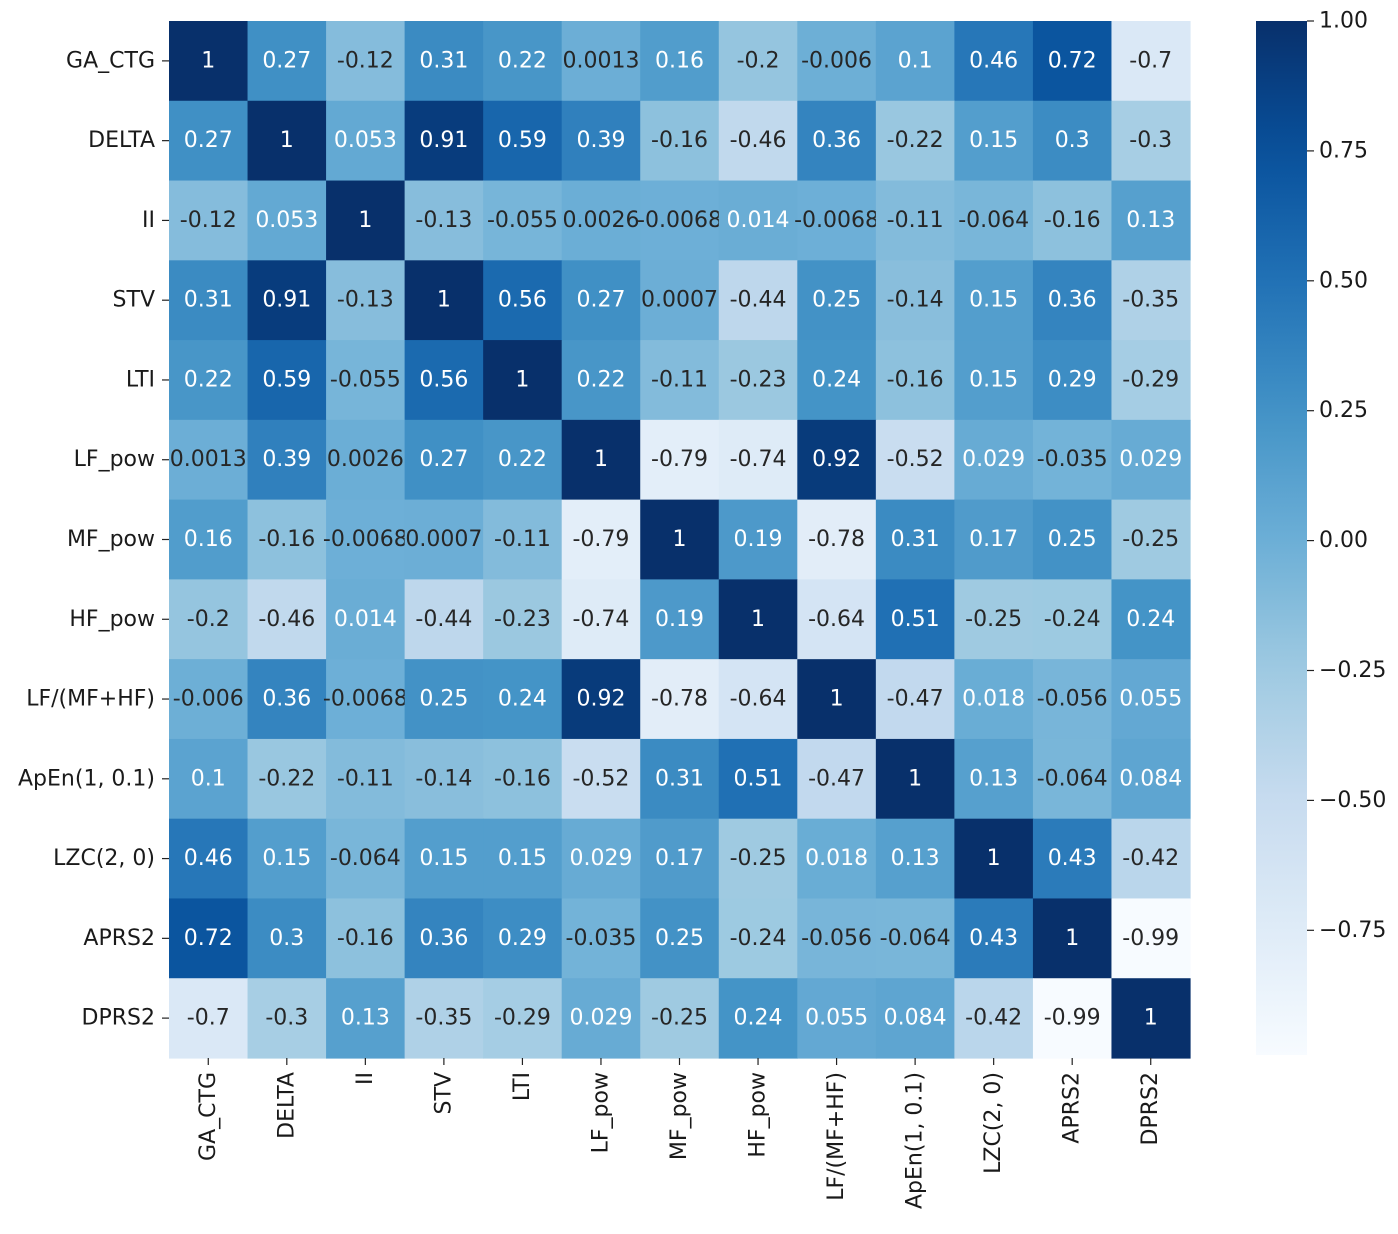  What do you see at coordinates (286, 778) in the screenshot?
I see `cell-value-label: -0.22` at bounding box center [286, 778].